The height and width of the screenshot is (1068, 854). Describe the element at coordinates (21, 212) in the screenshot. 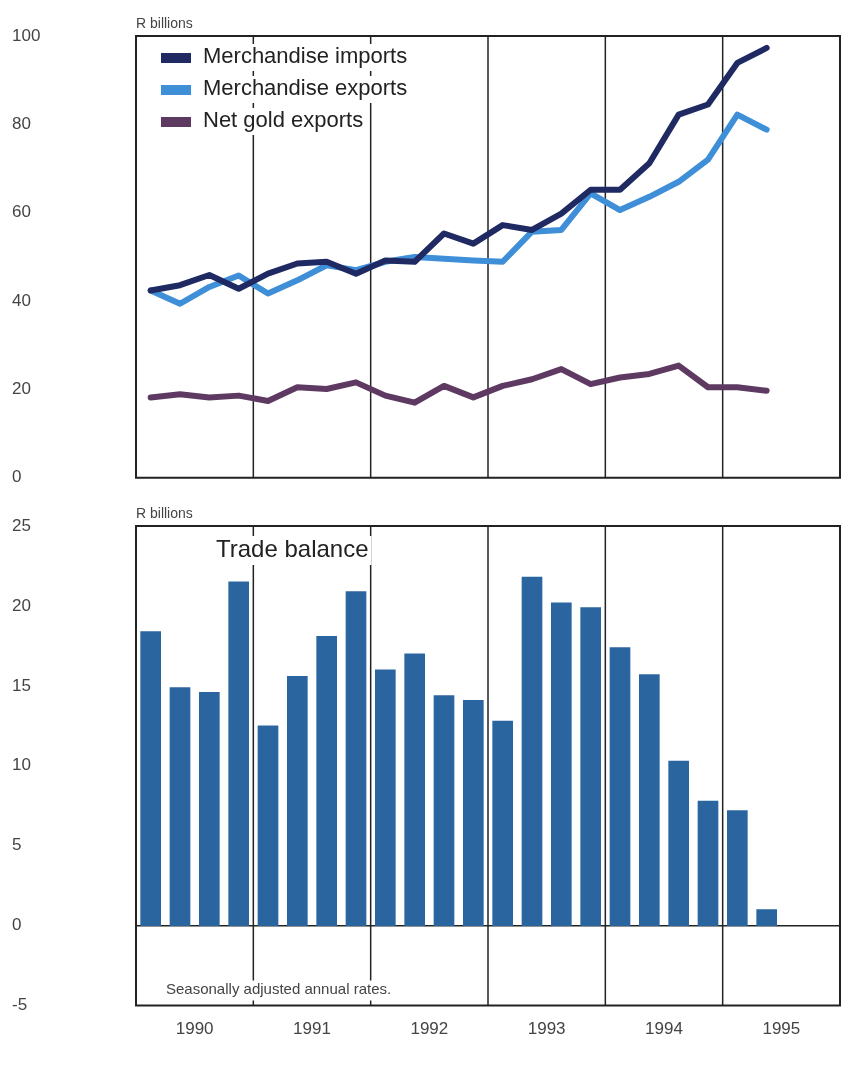

I see `y-tick-label: 60` at that location.